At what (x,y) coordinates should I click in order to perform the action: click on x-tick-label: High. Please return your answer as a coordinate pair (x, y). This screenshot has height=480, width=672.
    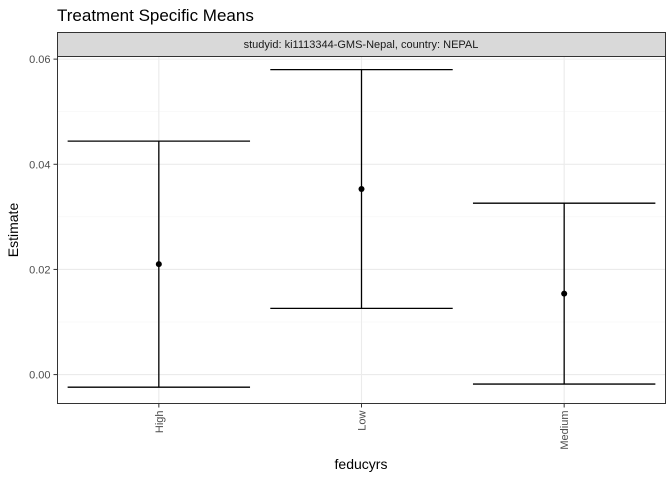
    Looking at the image, I should click on (160, 422).